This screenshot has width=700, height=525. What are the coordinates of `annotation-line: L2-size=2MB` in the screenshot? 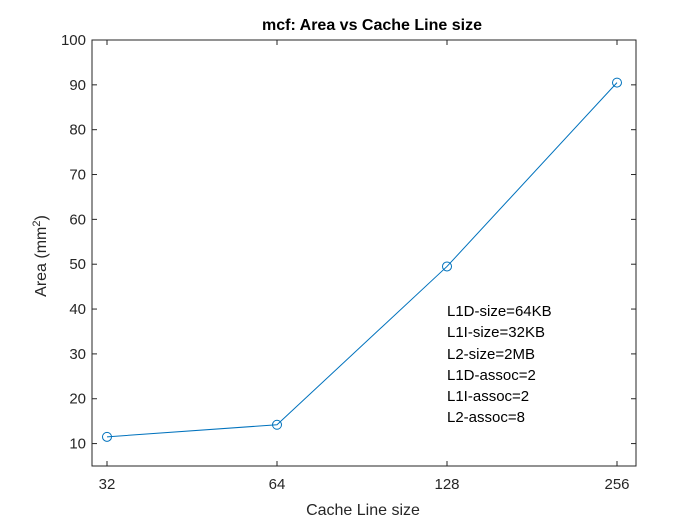 It's located at (491, 354).